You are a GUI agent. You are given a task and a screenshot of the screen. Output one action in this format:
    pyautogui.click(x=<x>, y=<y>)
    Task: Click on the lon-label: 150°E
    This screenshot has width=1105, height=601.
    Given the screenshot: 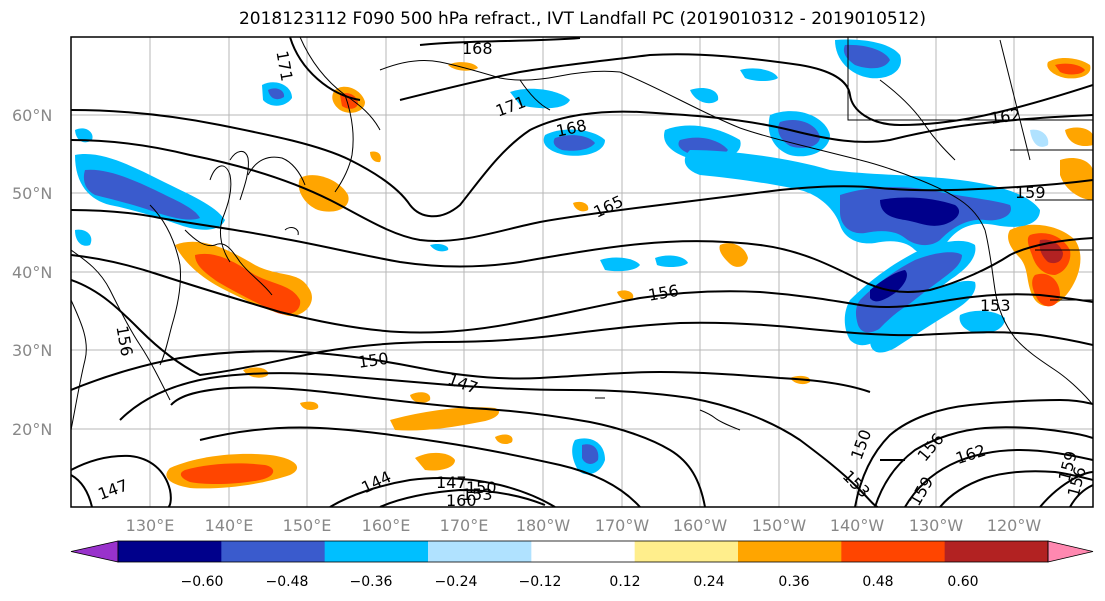 What is the action you would take?
    pyautogui.click(x=307, y=525)
    